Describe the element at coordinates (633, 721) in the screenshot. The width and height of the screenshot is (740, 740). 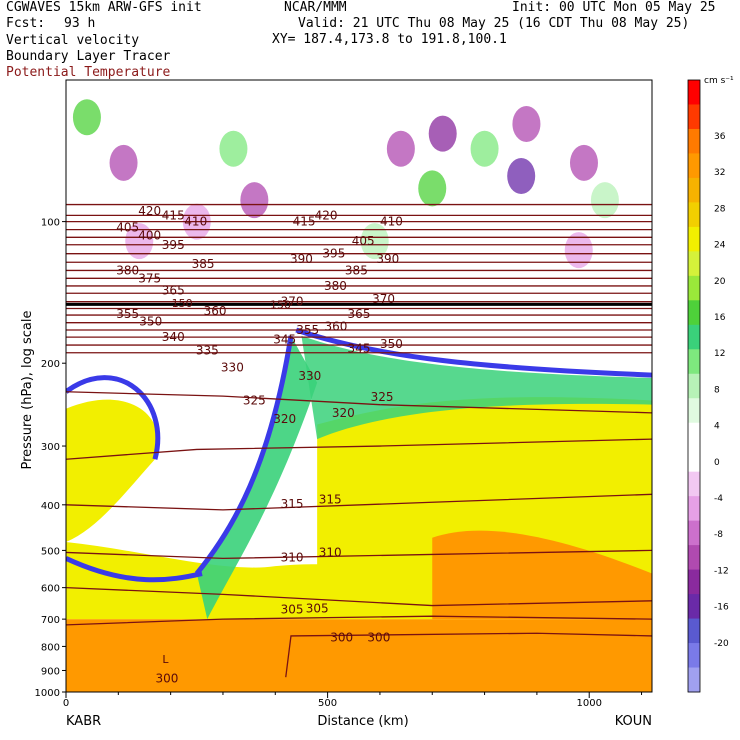
I see `x-end-label: KOUN` at that location.